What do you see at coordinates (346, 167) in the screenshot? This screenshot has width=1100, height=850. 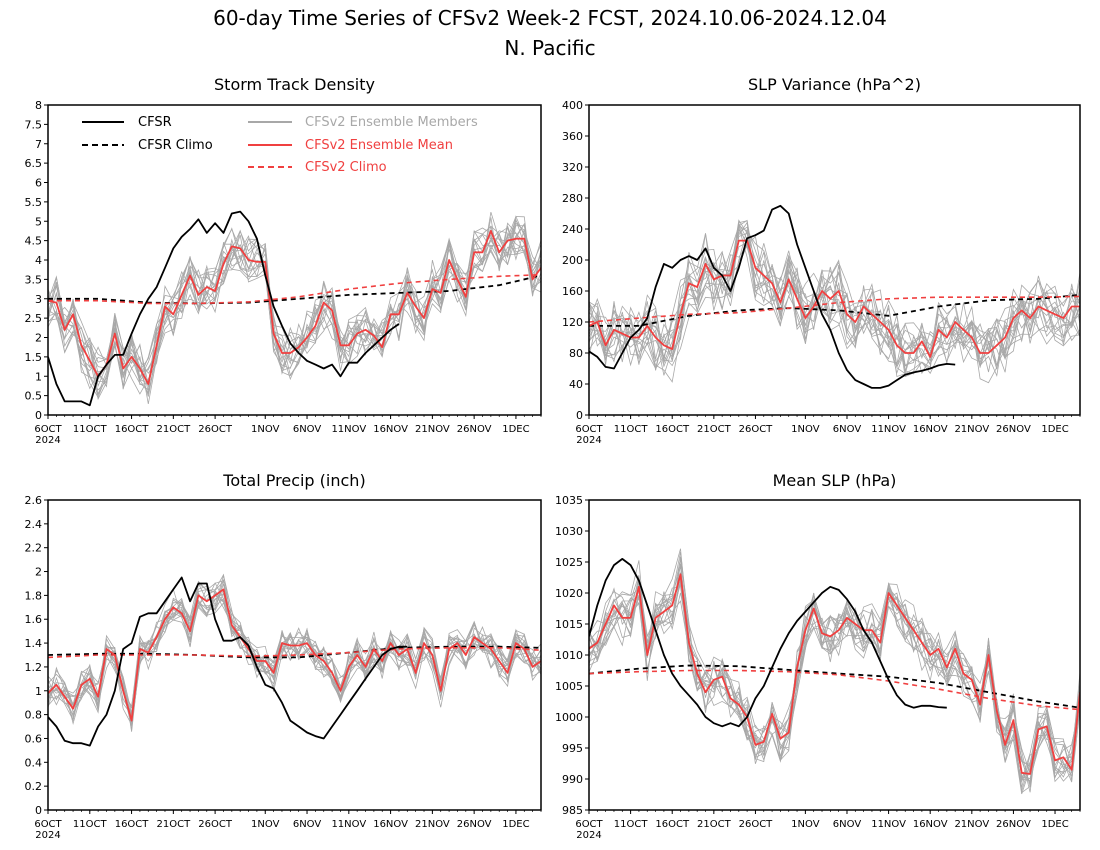 I see `legend-cfsv2-climo-label: CFSv2 Climo` at bounding box center [346, 167].